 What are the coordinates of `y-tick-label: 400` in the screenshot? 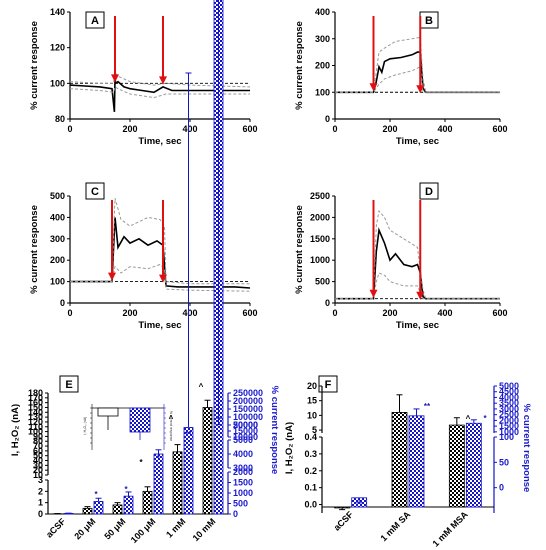 It's located at (322, 12).